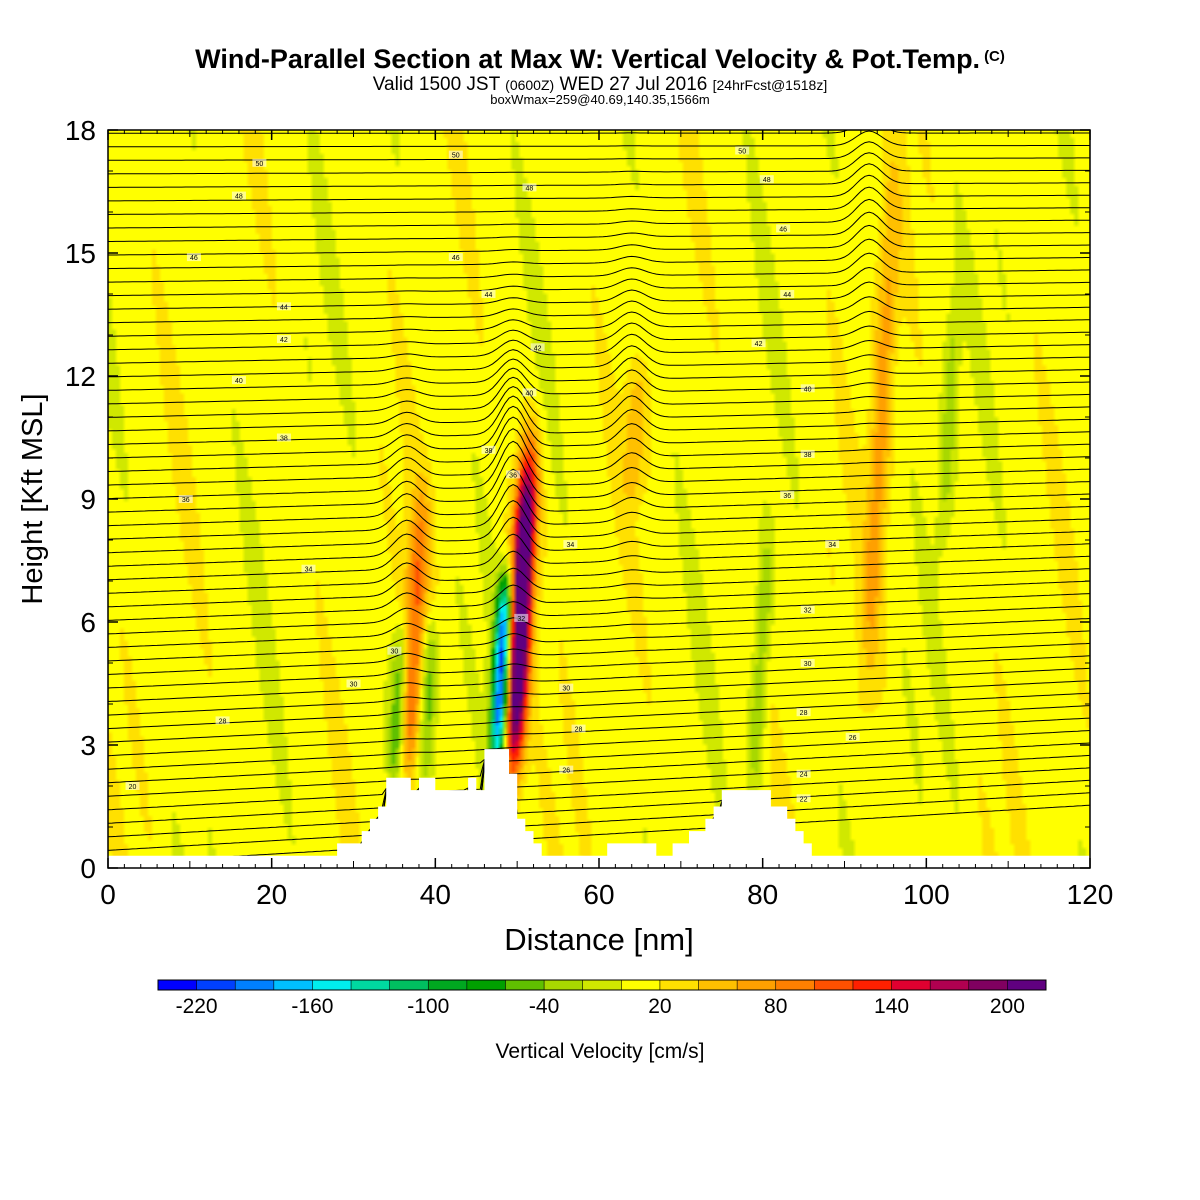  What do you see at coordinates (808, 455) in the screenshot?
I see `isentrope-label: 38` at bounding box center [808, 455].